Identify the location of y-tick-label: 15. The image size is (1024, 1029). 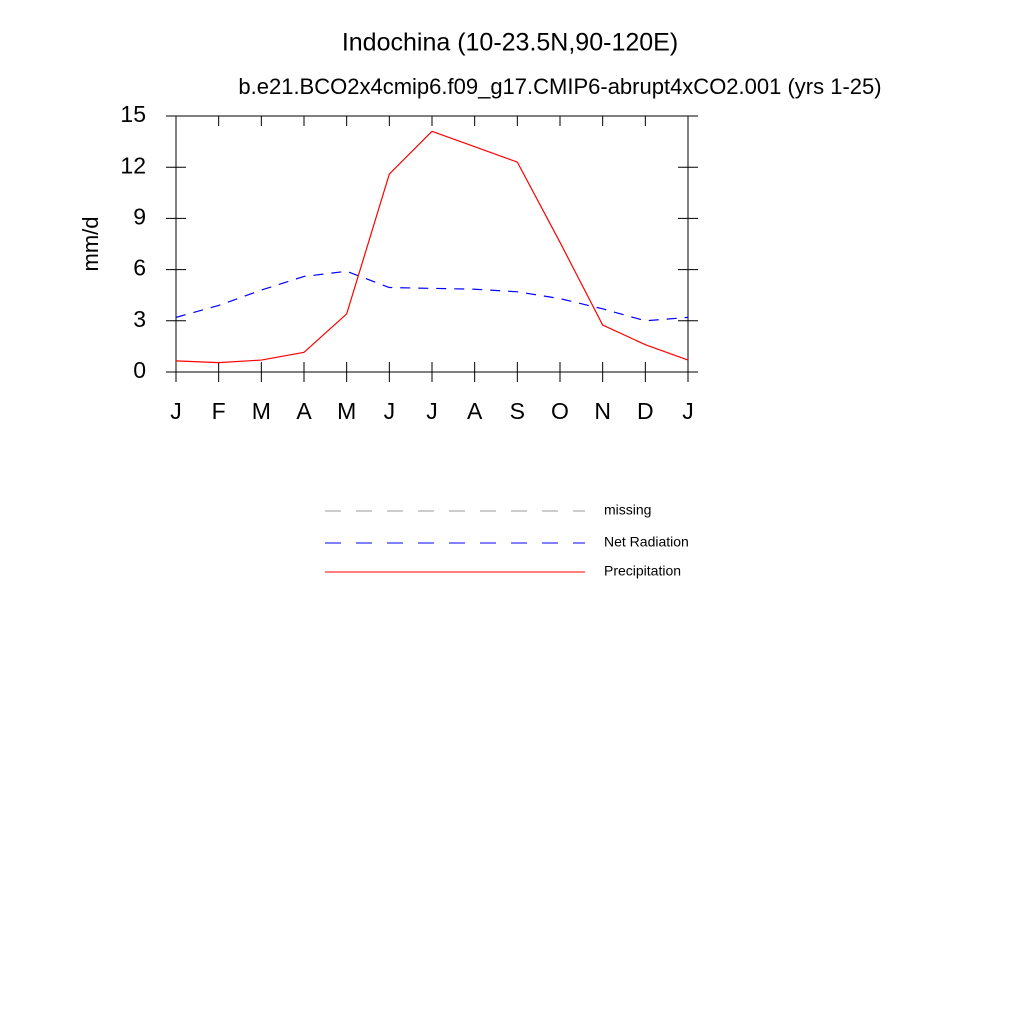
(133, 114).